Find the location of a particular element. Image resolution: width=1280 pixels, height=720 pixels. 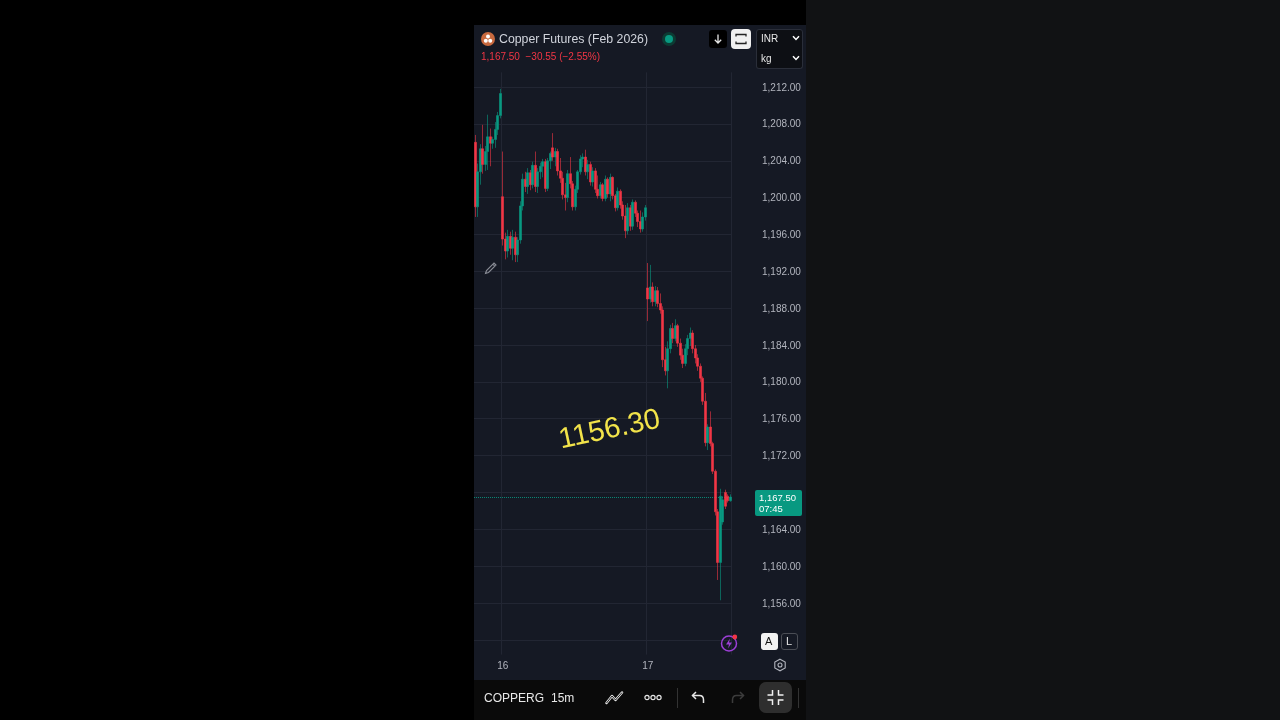

annotation: 1156.30 is located at coordinates (609, 428).